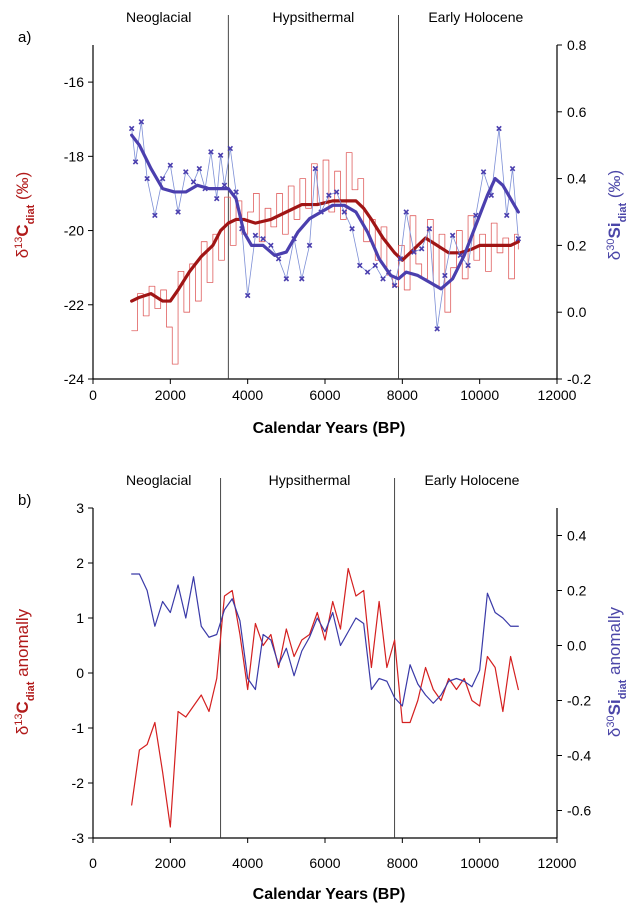 Image resolution: width=640 pixels, height=911 pixels. What do you see at coordinates (325, 251) in the screenshot?
I see `series-line-thick-red-smooth` at bounding box center [325, 251].